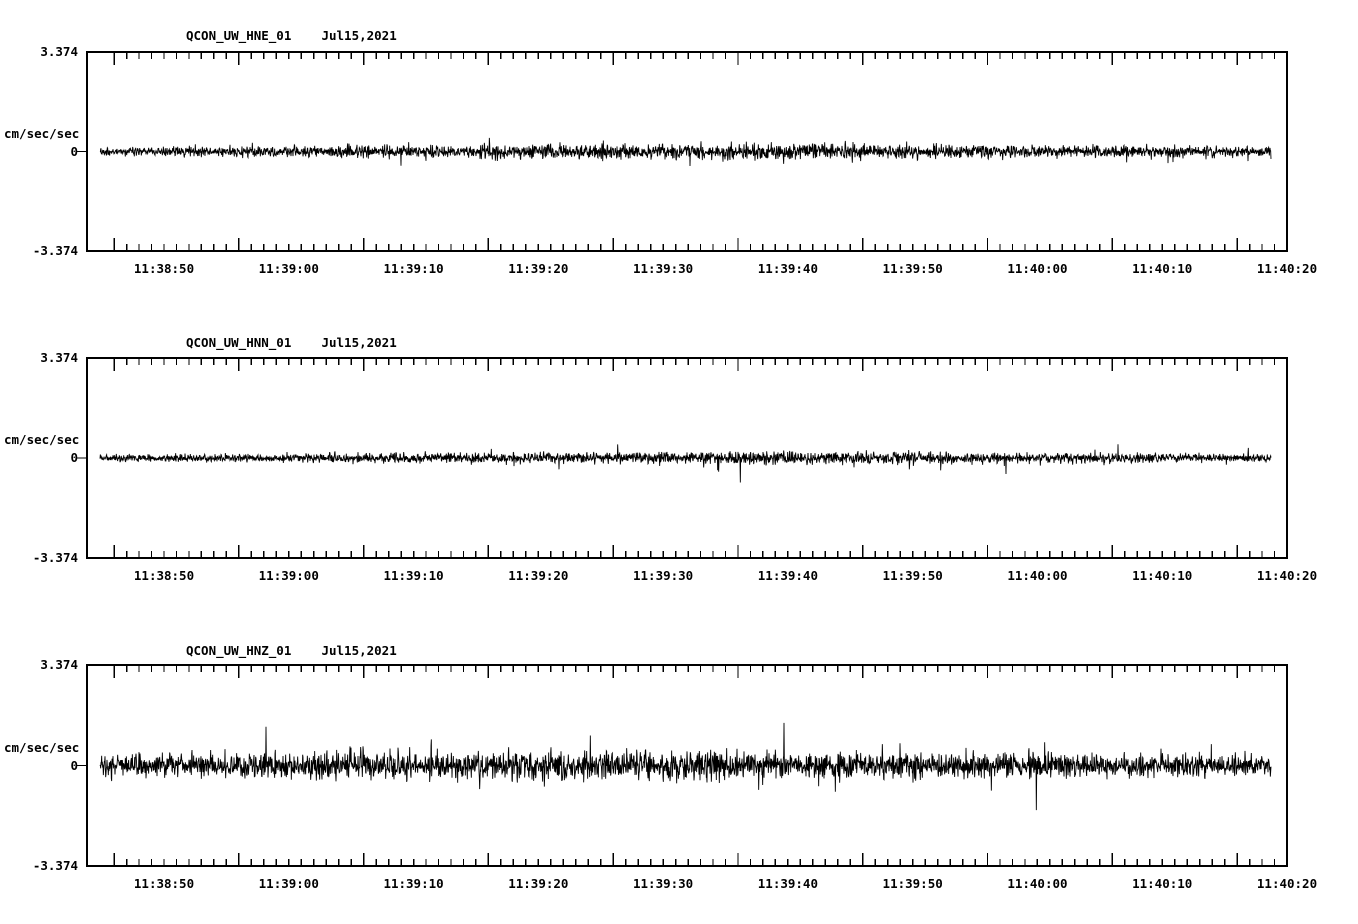 Image resolution: width=1358 pixels, height=924 pixels. I want to click on waveform-trace-hne, so click(685, 152).